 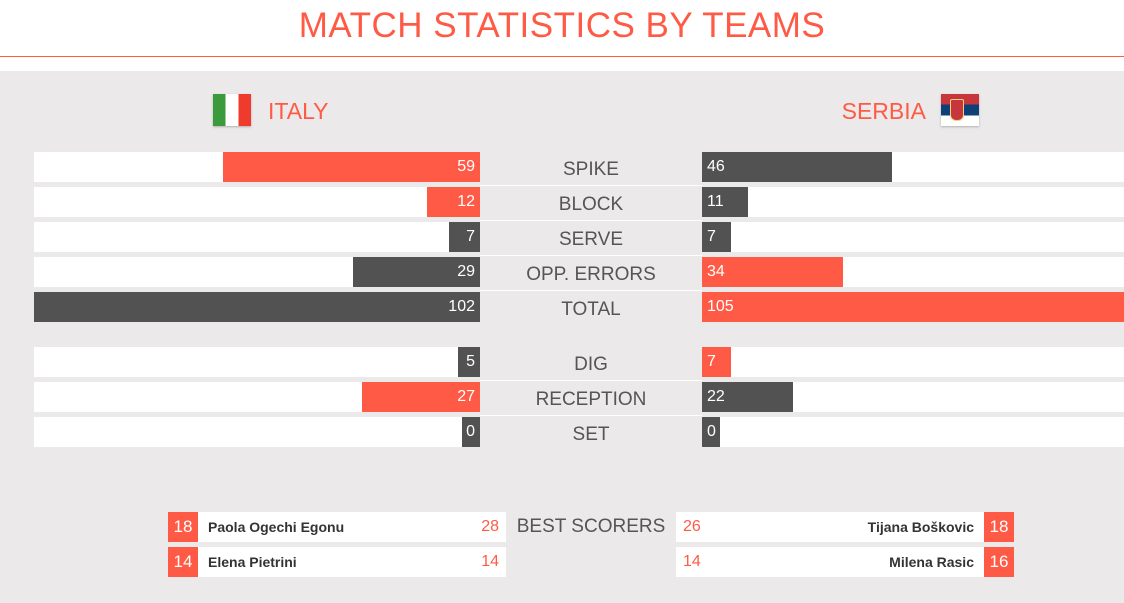 I want to click on stat-track-right: 46, so click(x=913, y=167).